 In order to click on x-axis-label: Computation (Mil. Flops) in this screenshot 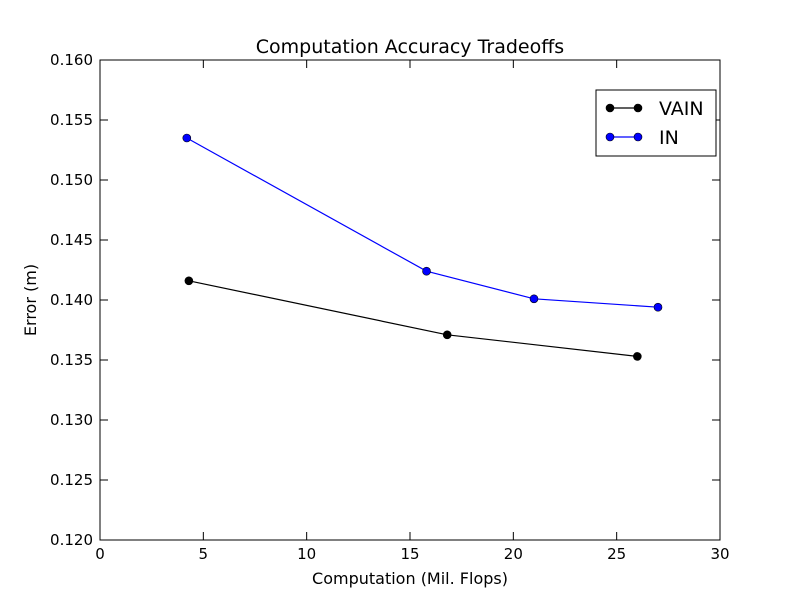, I will do `click(410, 578)`.